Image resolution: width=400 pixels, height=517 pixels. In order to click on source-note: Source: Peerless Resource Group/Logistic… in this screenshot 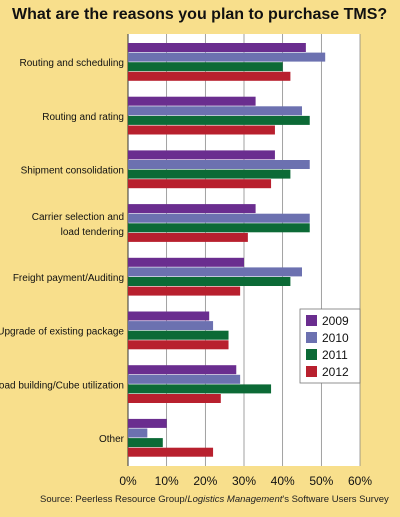, I will do `click(214, 499)`.